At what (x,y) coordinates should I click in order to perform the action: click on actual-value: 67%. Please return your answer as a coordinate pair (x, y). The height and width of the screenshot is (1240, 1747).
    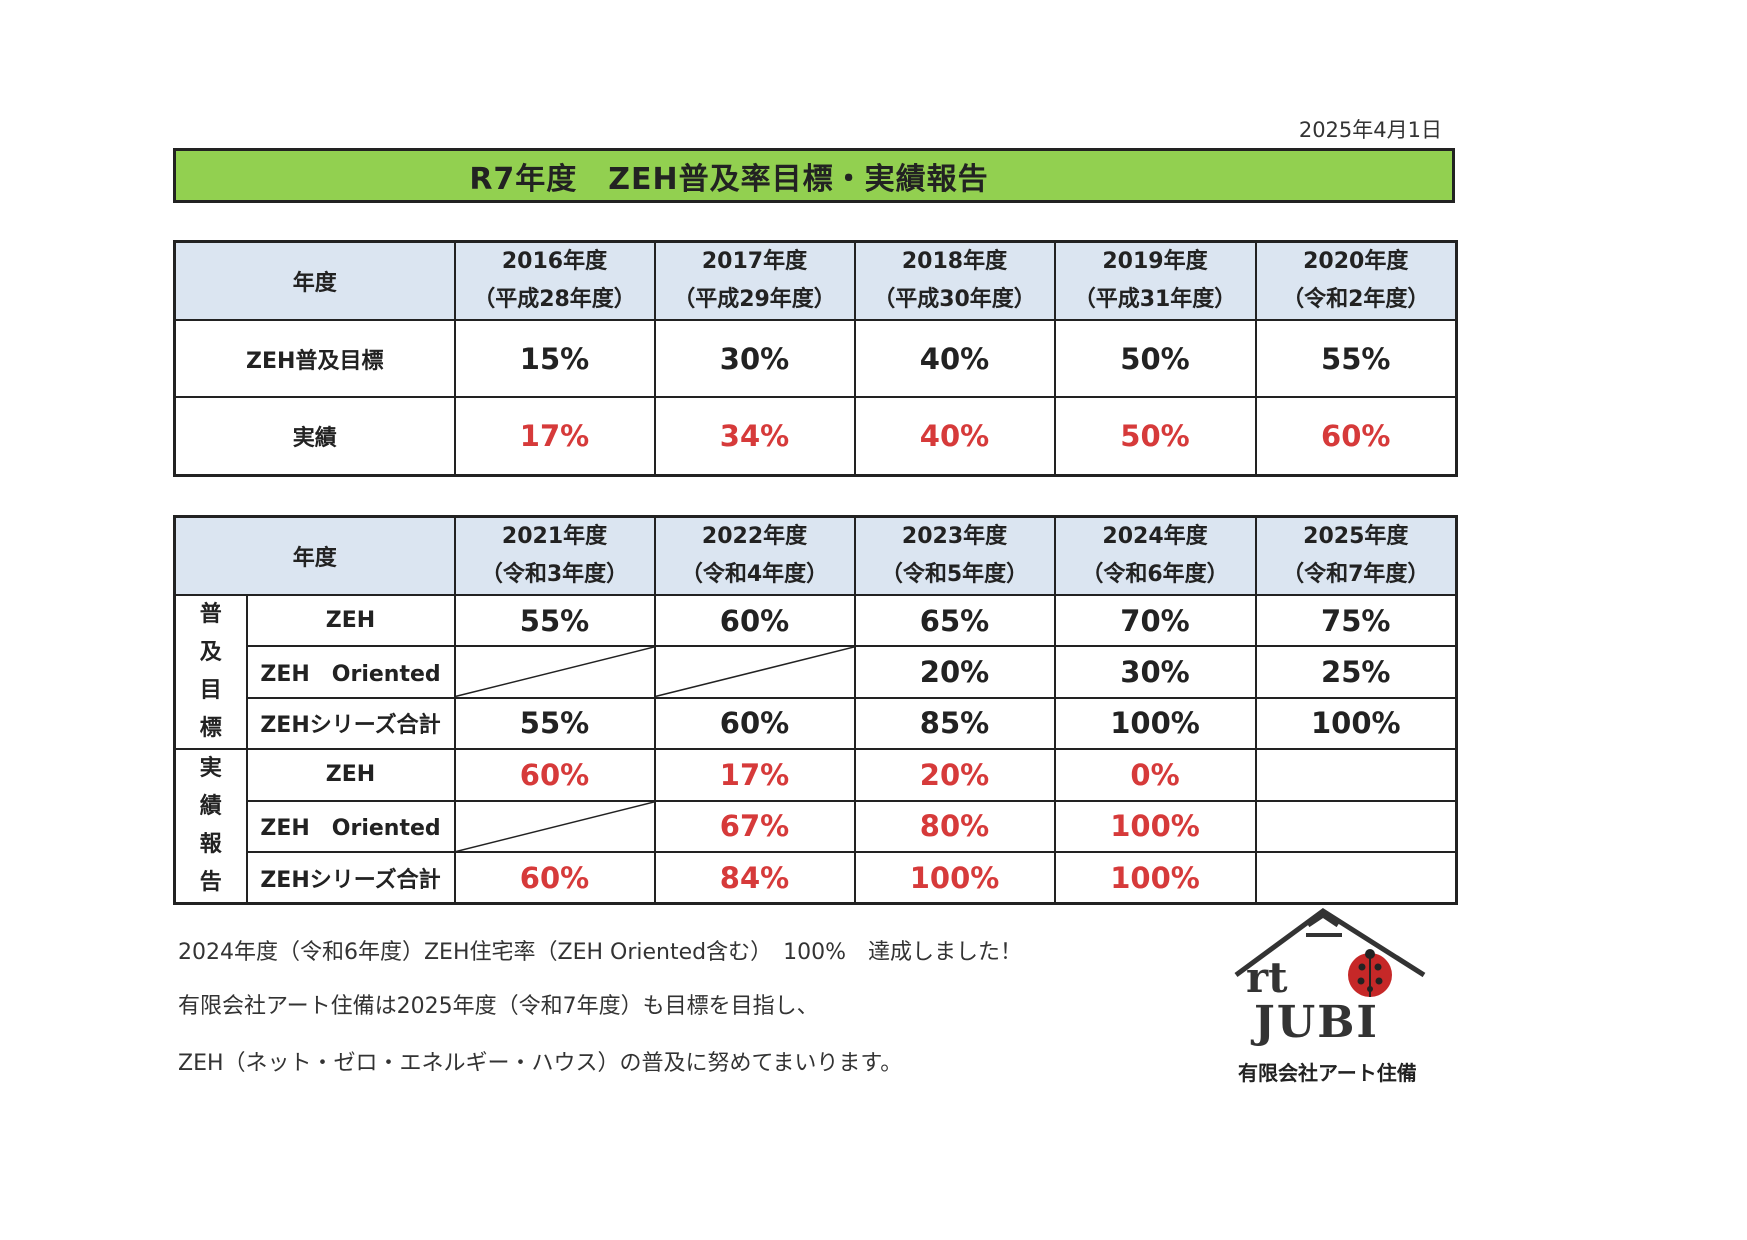
    Looking at the image, I should click on (754, 826).